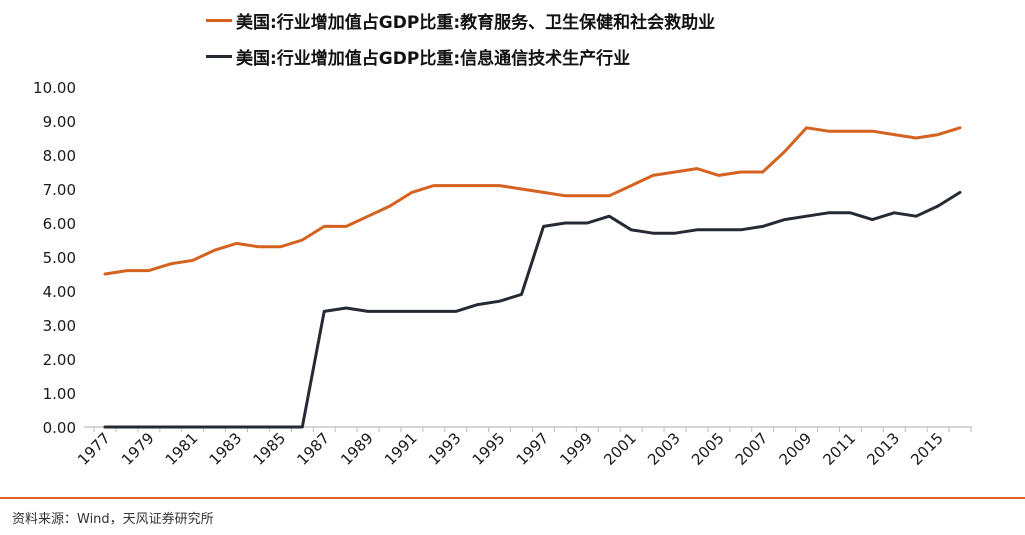 Image resolution: width=1025 pixels, height=535 pixels. I want to click on y-tick-label: 1.00, so click(59, 394).